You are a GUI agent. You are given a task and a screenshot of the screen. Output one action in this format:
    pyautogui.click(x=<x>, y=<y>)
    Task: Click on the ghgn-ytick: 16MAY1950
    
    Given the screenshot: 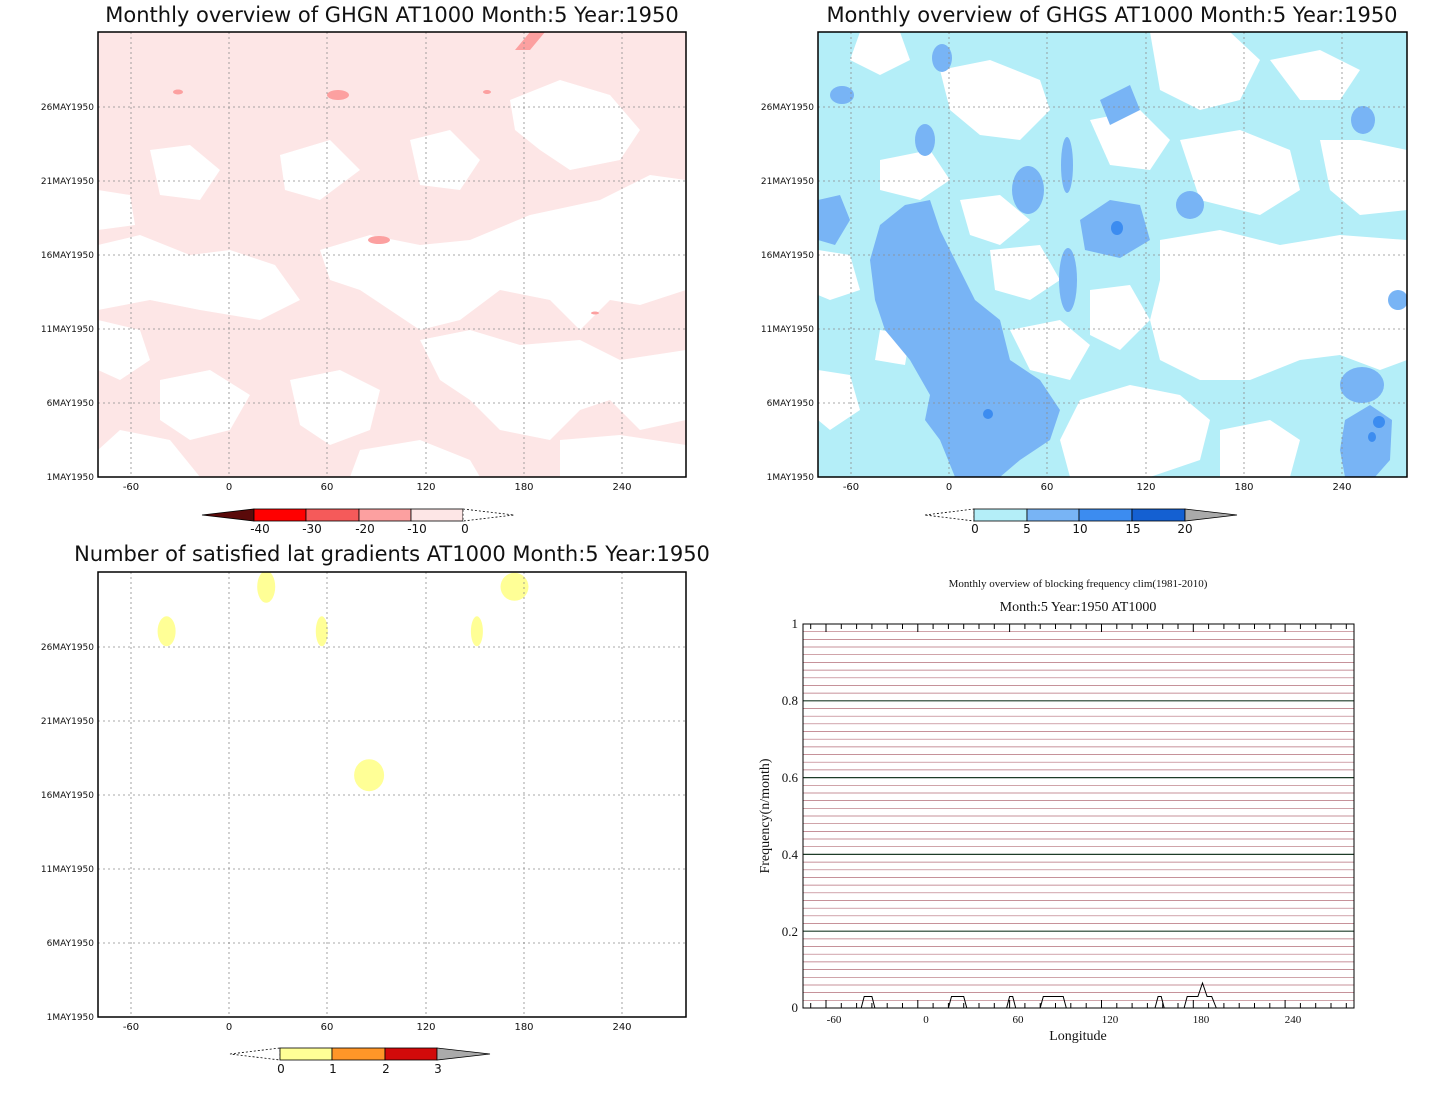 What is the action you would take?
    pyautogui.click(x=67, y=256)
    